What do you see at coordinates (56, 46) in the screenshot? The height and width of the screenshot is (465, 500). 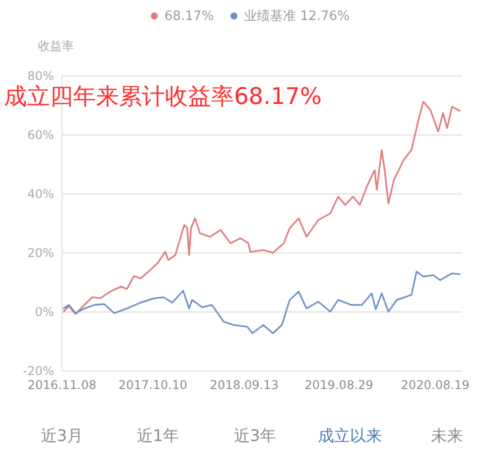 I see `y-axis-title: 收益率` at bounding box center [56, 46].